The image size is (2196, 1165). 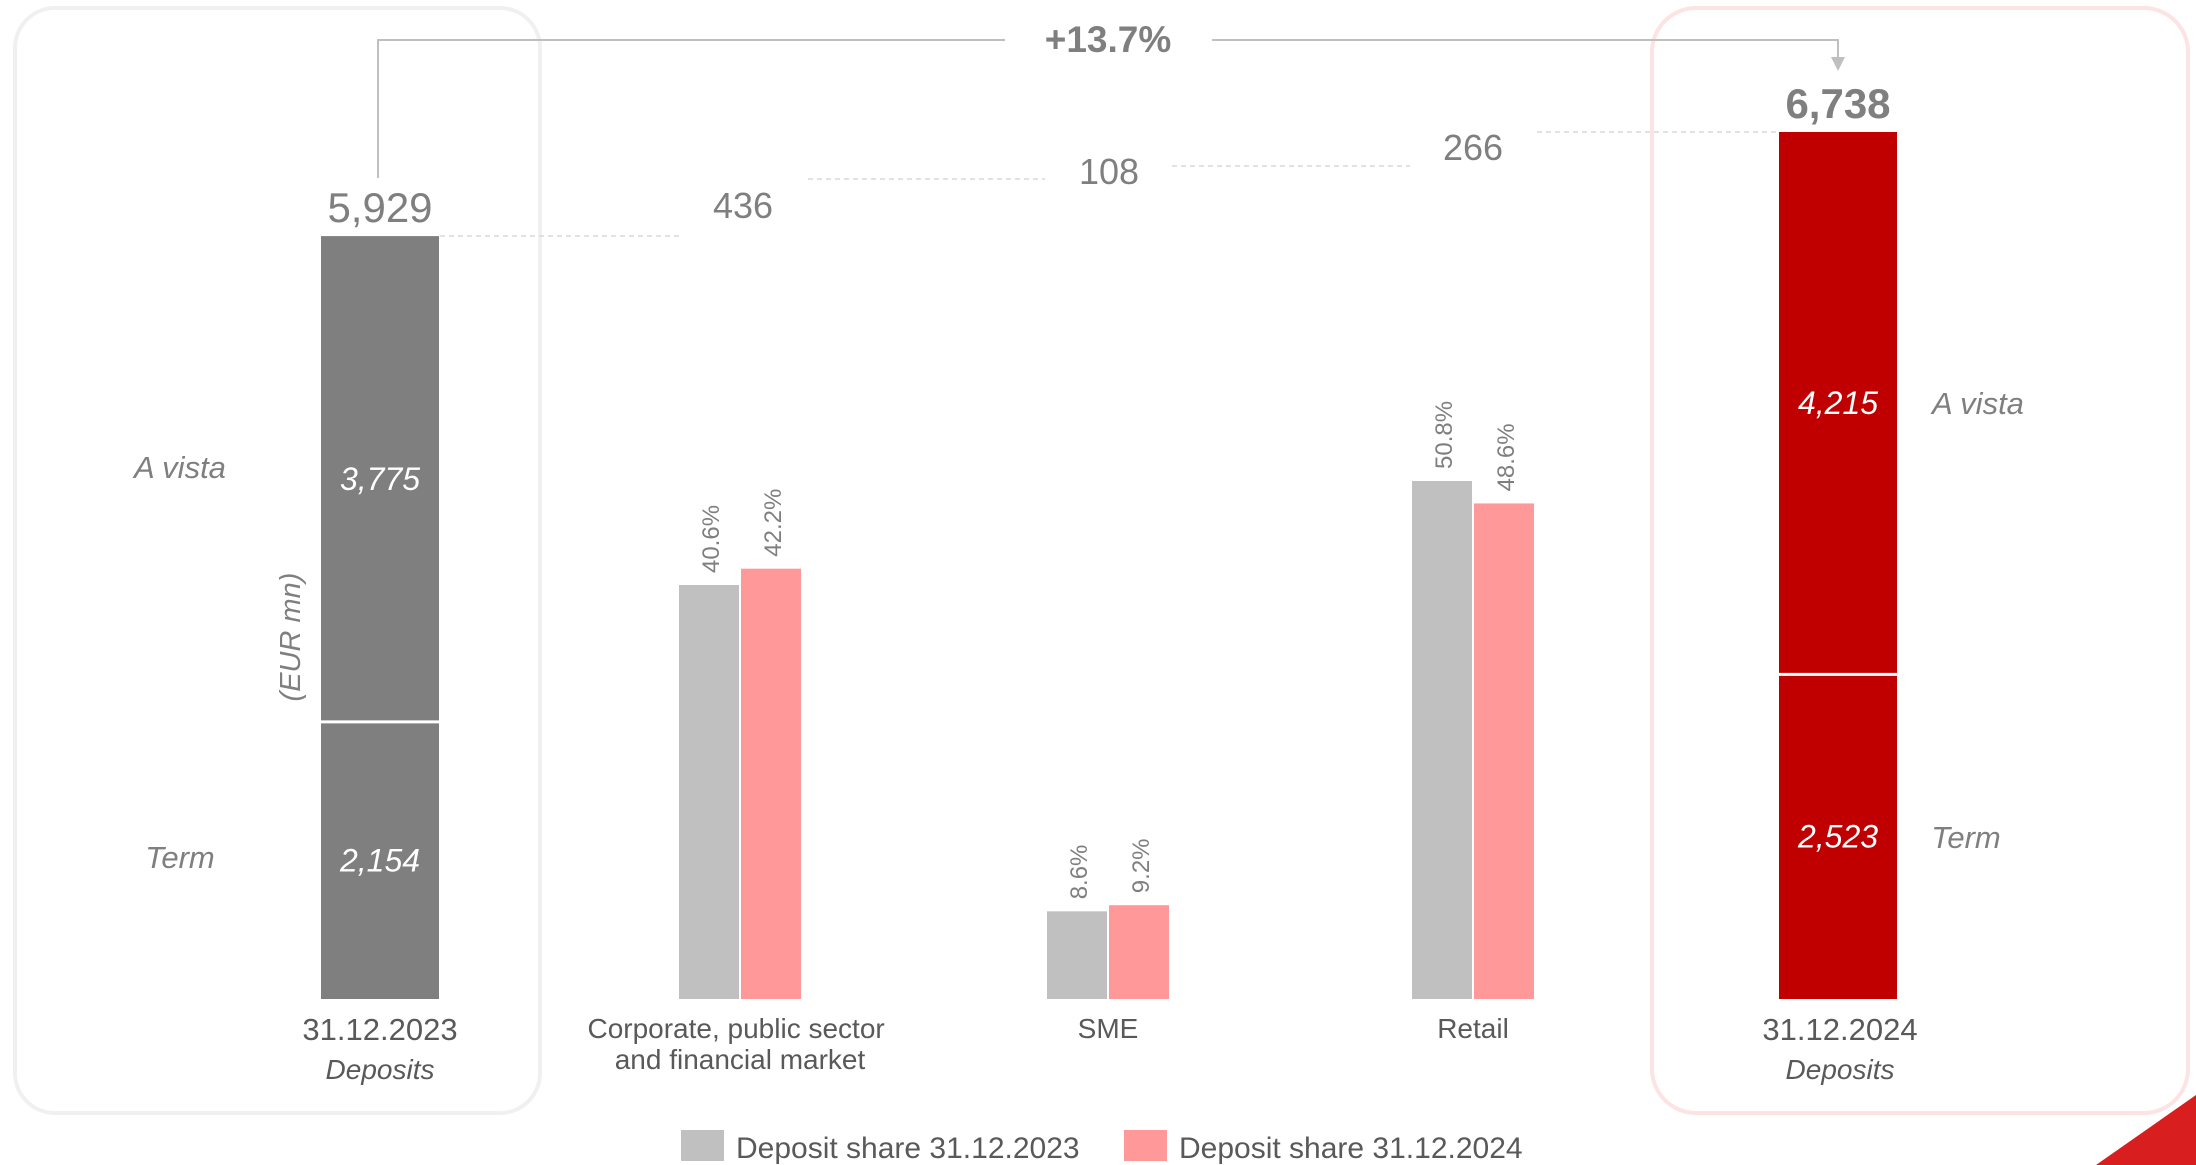 What do you see at coordinates (291, 637) in the screenshot?
I see `unit-label: (EUR mn)` at bounding box center [291, 637].